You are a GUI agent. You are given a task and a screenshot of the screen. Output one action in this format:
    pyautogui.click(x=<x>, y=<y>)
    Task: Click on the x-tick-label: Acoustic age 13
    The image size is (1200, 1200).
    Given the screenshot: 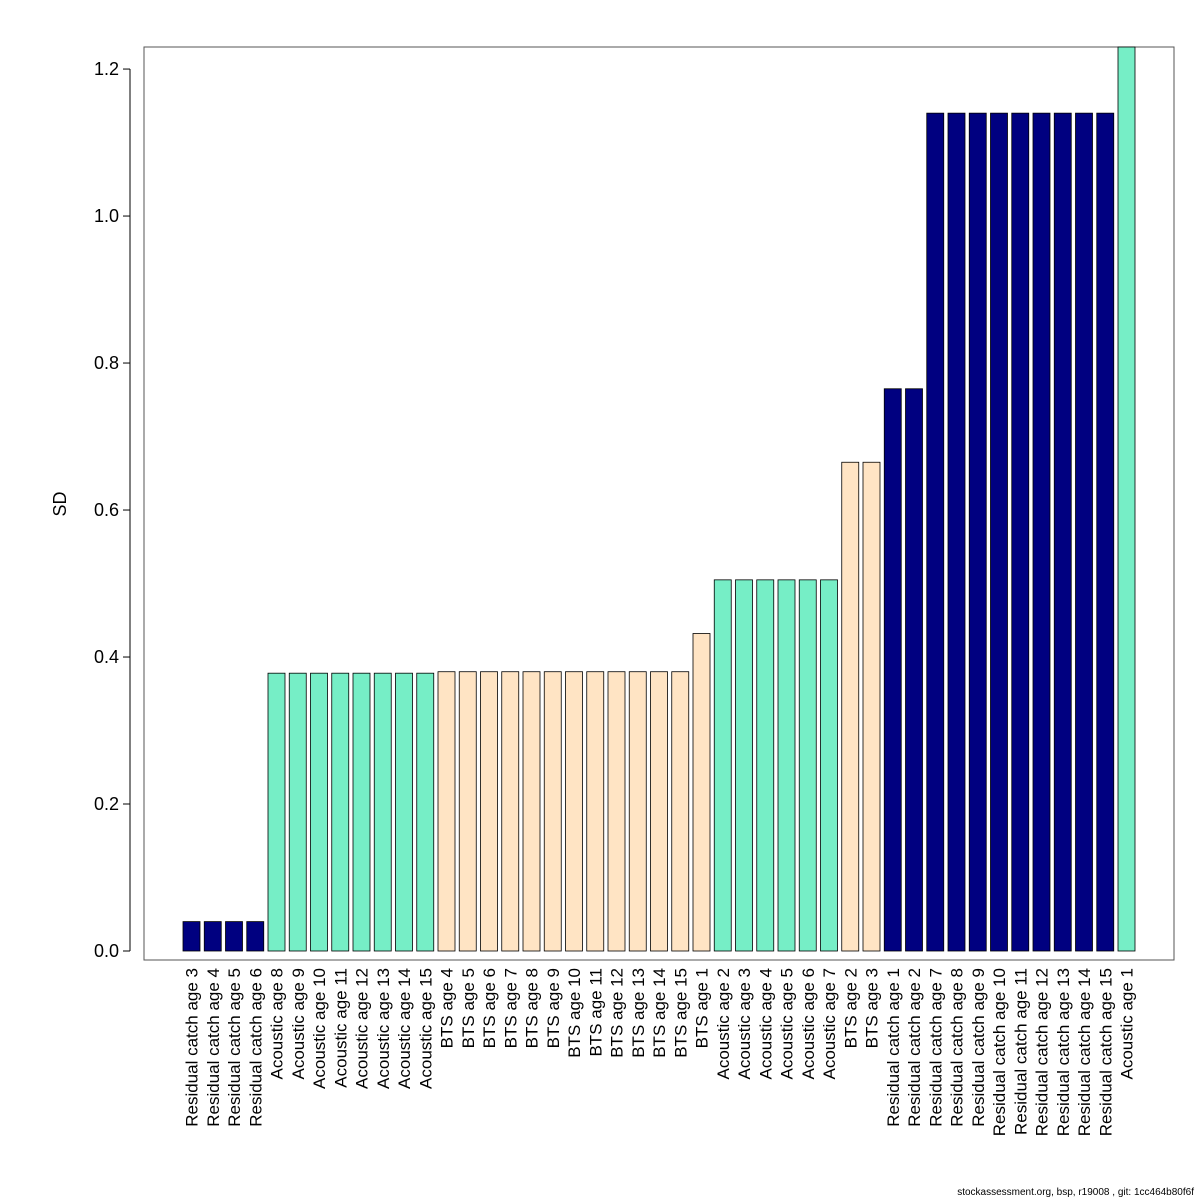 What is the action you would take?
    pyautogui.click(x=383, y=1028)
    